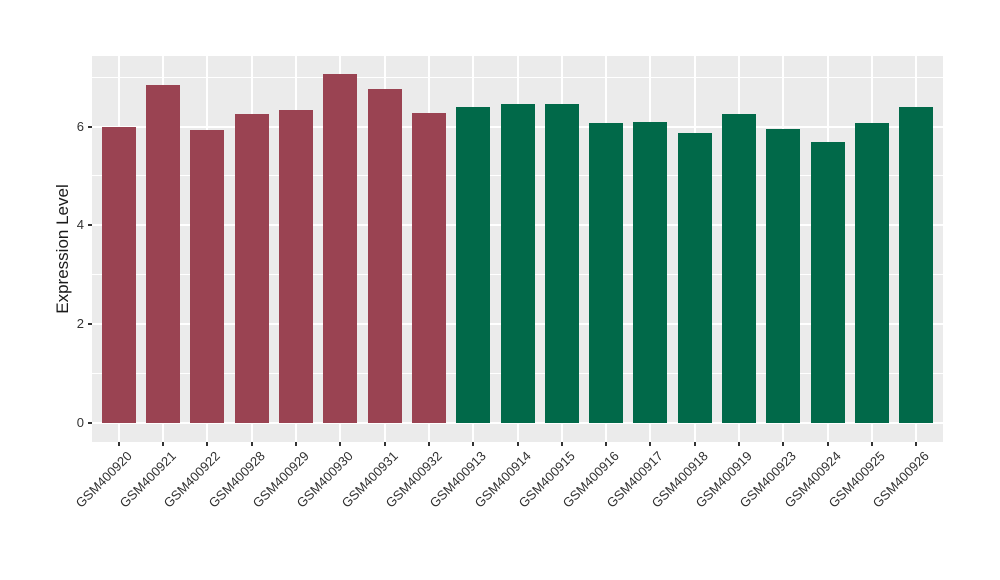  I want to click on bar-GSM400919, so click(739, 268).